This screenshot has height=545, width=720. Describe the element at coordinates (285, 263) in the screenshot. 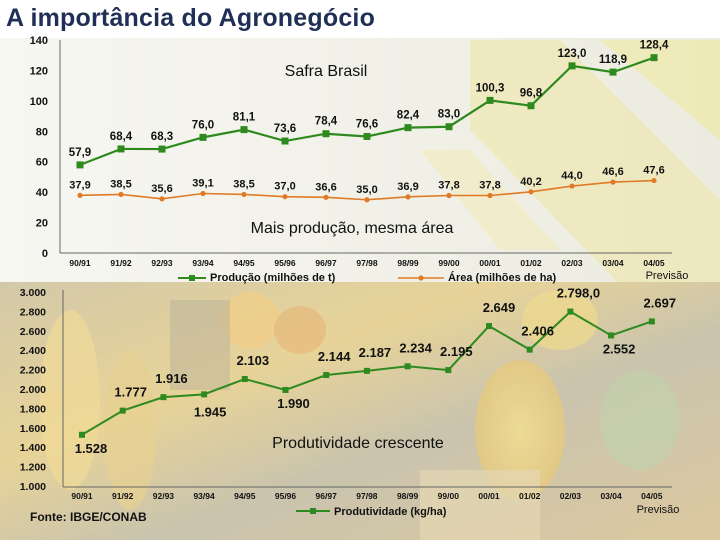

I see `top-x-tick-label: 95/96` at that location.